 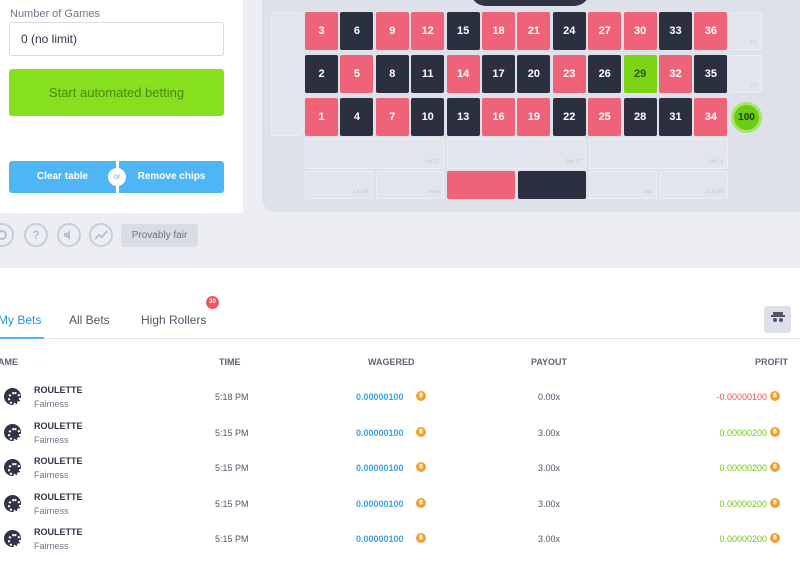 I want to click on provably-fair-button: Provably fair, so click(x=159, y=235).